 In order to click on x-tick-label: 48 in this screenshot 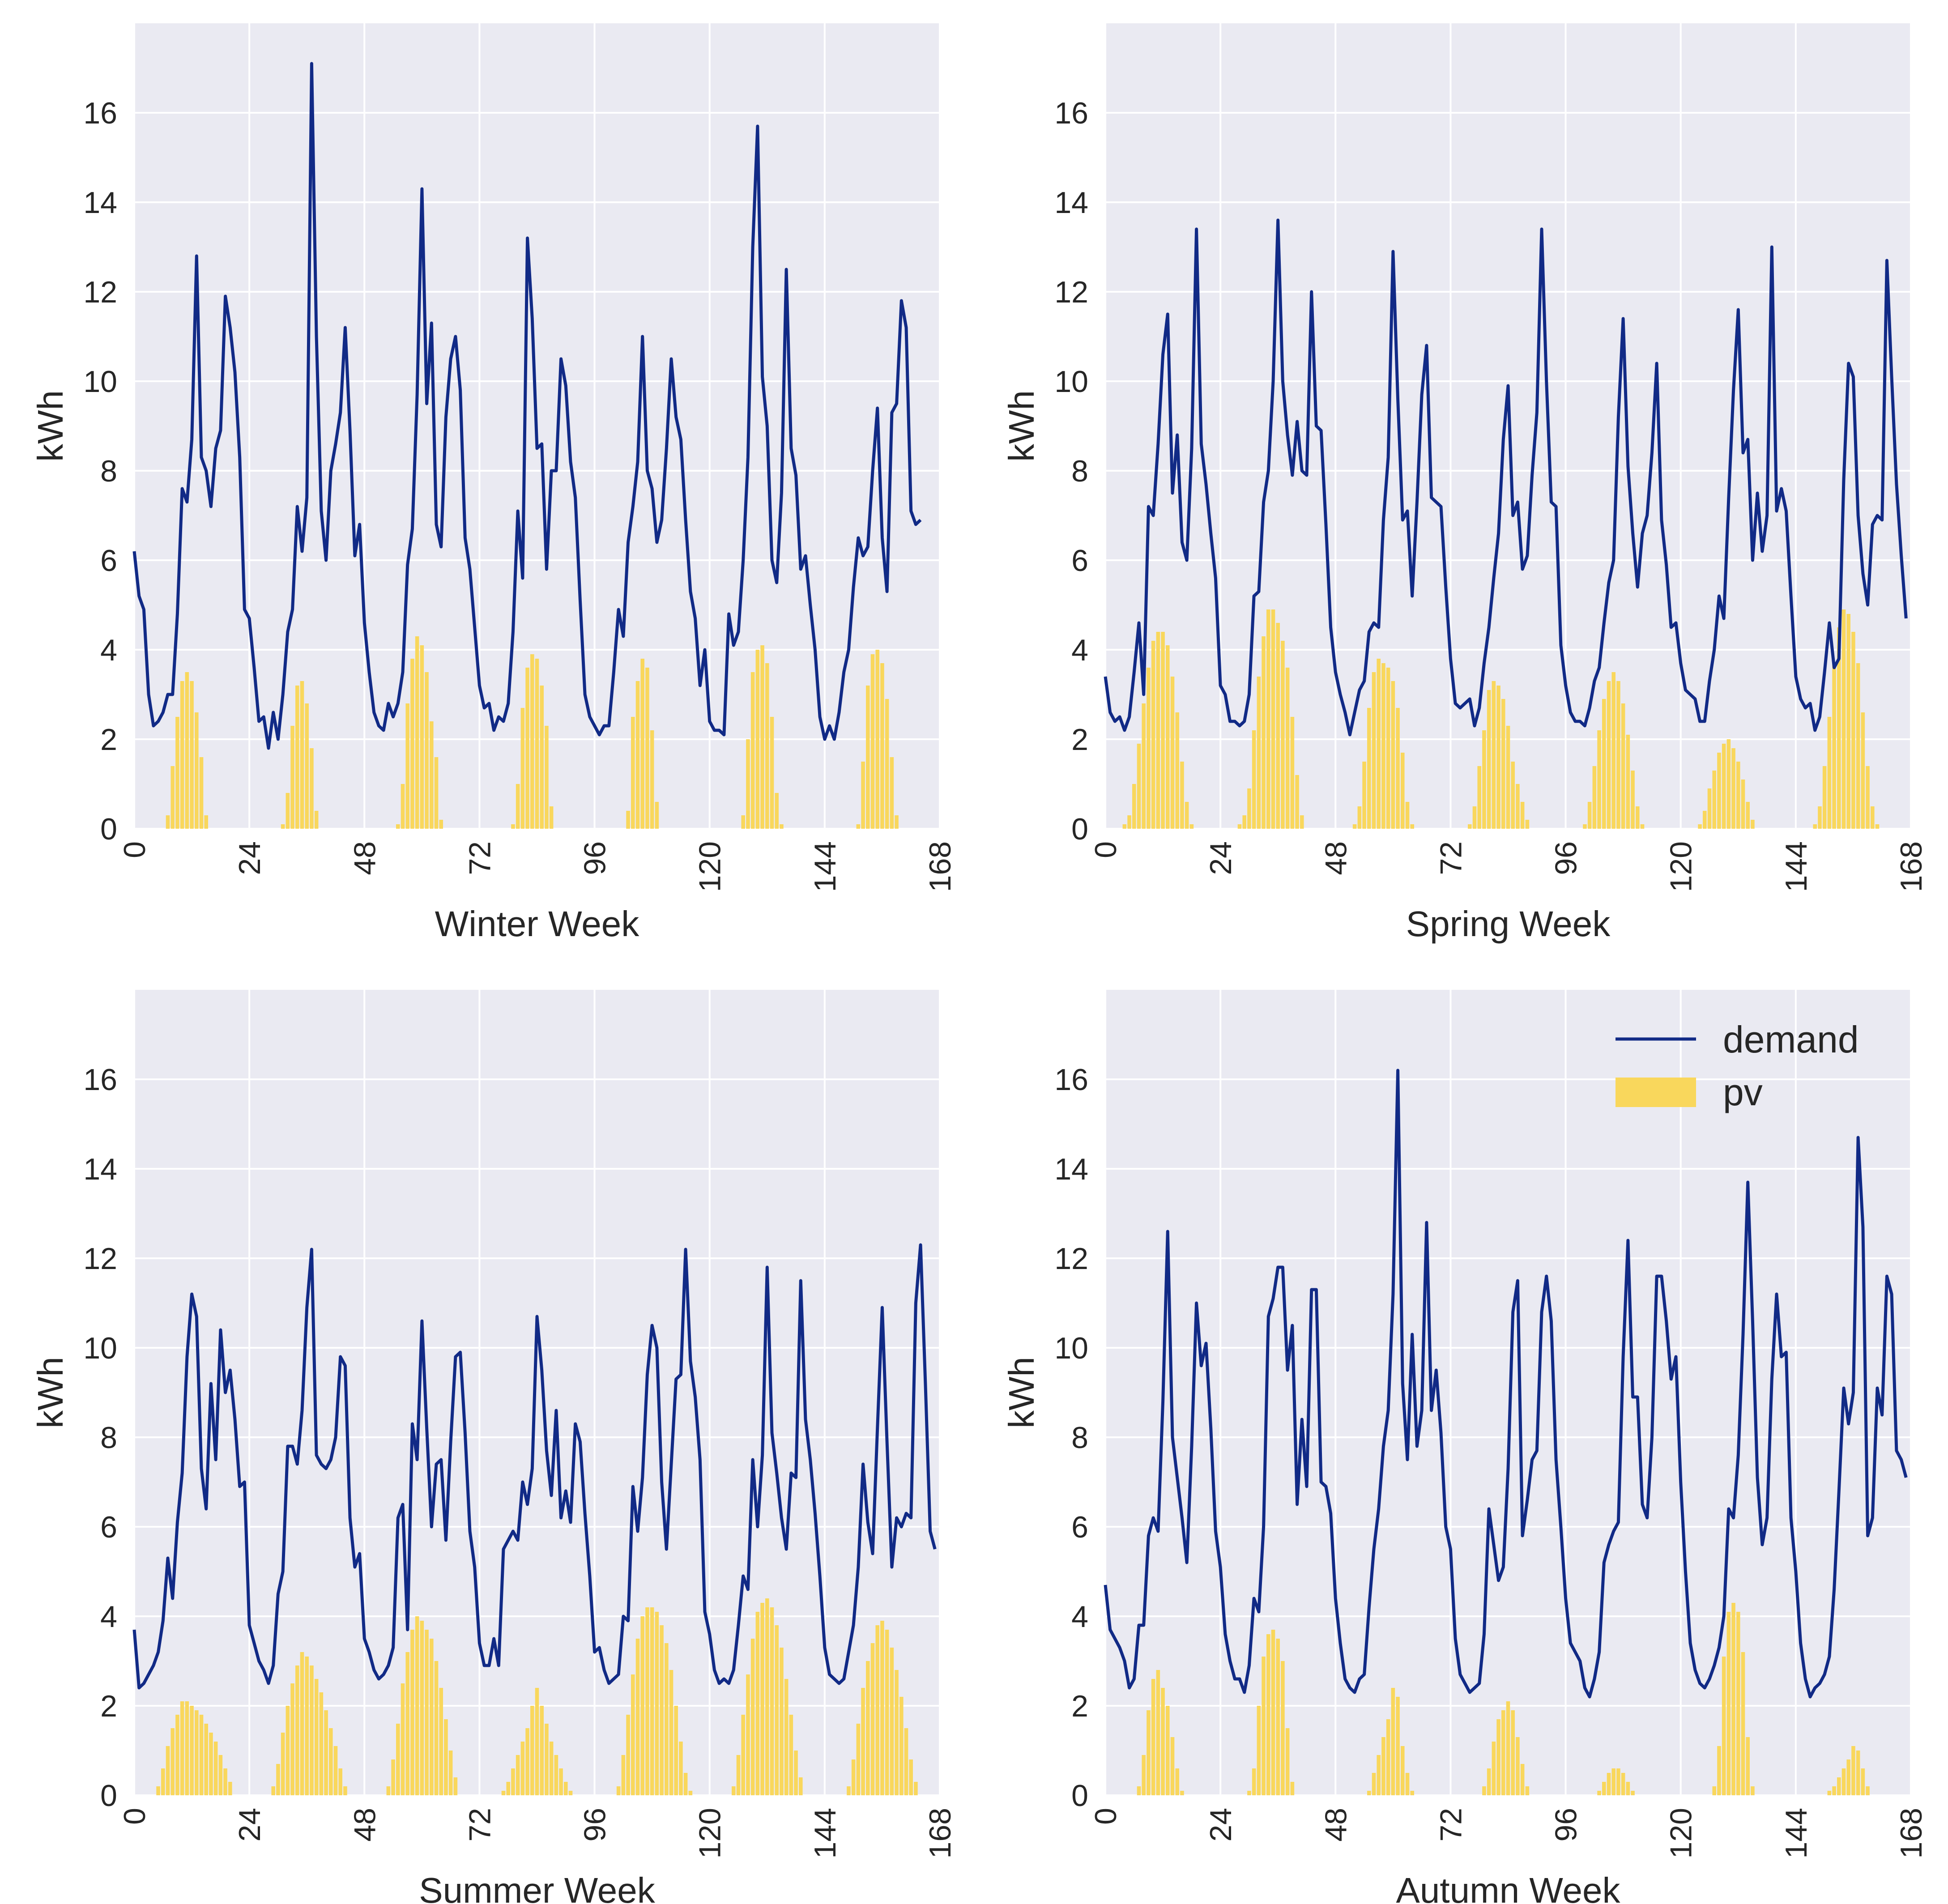, I will do `click(1336, 1825)`.